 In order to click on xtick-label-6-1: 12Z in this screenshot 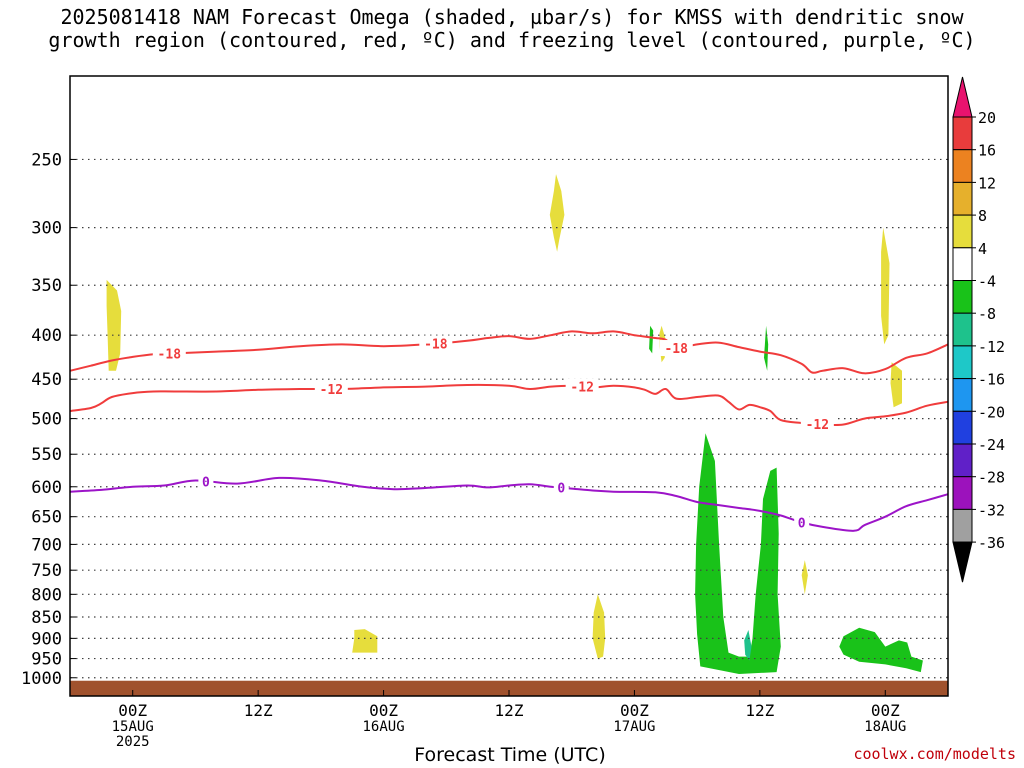, I will do `click(759, 710)`.